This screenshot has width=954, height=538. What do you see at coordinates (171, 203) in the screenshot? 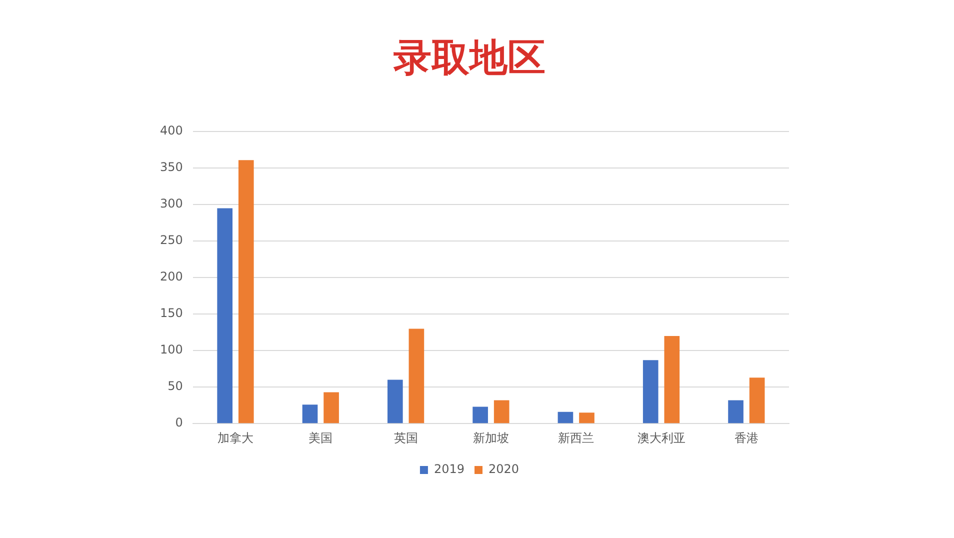
I see `y-tick-label: 300` at bounding box center [171, 203].